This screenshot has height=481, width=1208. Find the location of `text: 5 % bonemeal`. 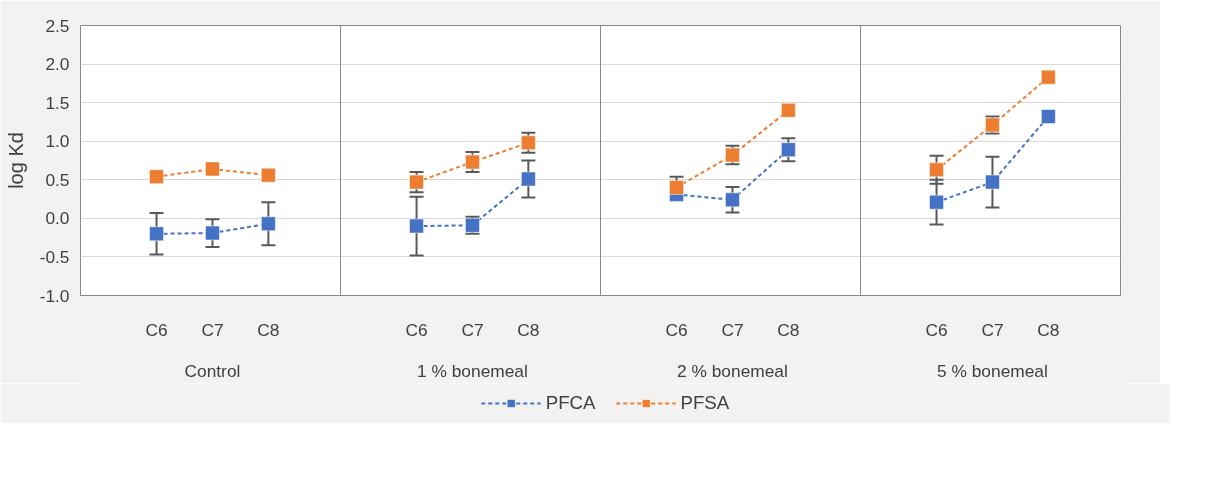

text: 5 % bonemeal is located at coordinates (992, 370).